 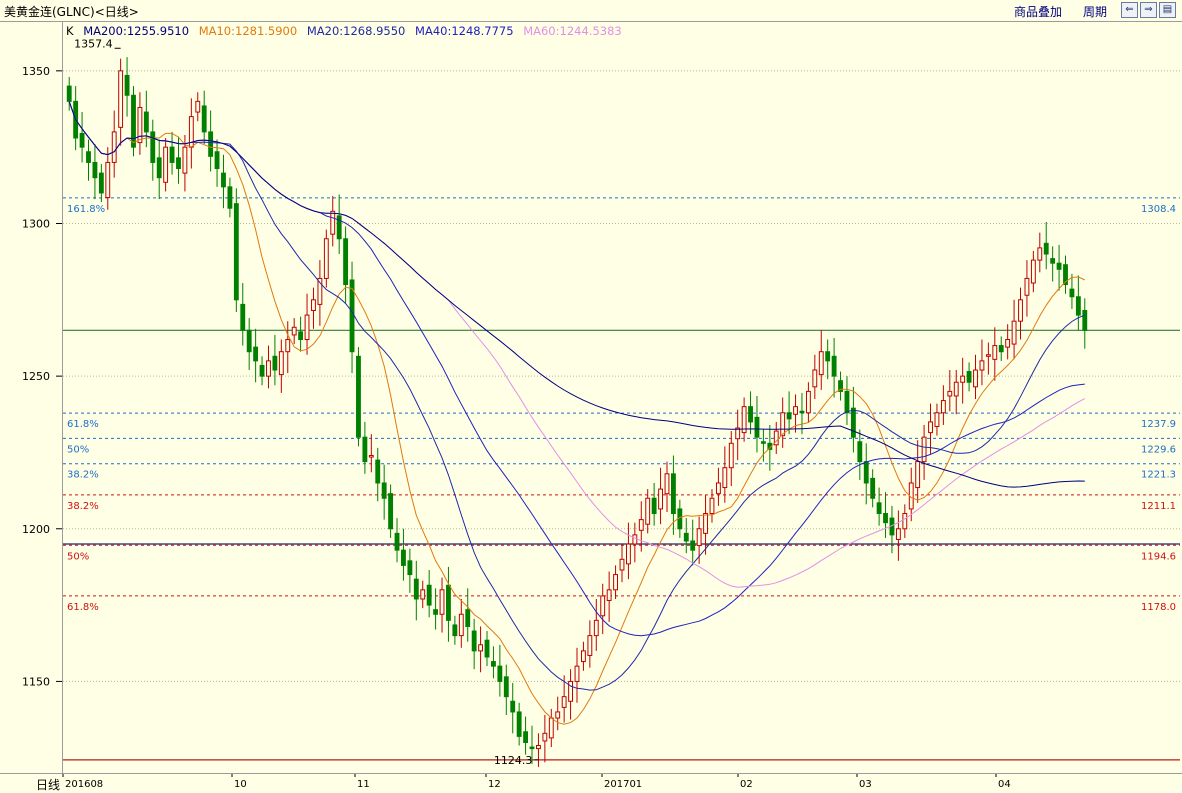 What do you see at coordinates (1158, 607) in the screenshot?
I see `fib-price-label-6: 1178.0` at bounding box center [1158, 607].